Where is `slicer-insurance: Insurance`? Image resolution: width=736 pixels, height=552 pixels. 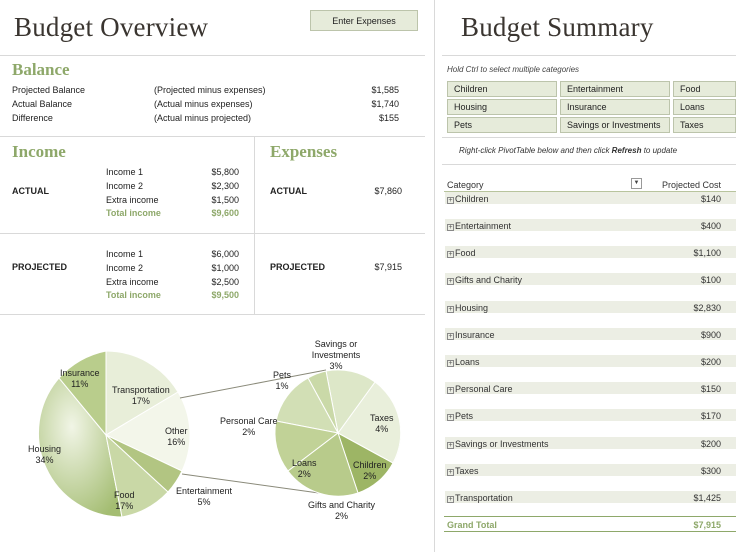 slicer-insurance: Insurance is located at coordinates (615, 107).